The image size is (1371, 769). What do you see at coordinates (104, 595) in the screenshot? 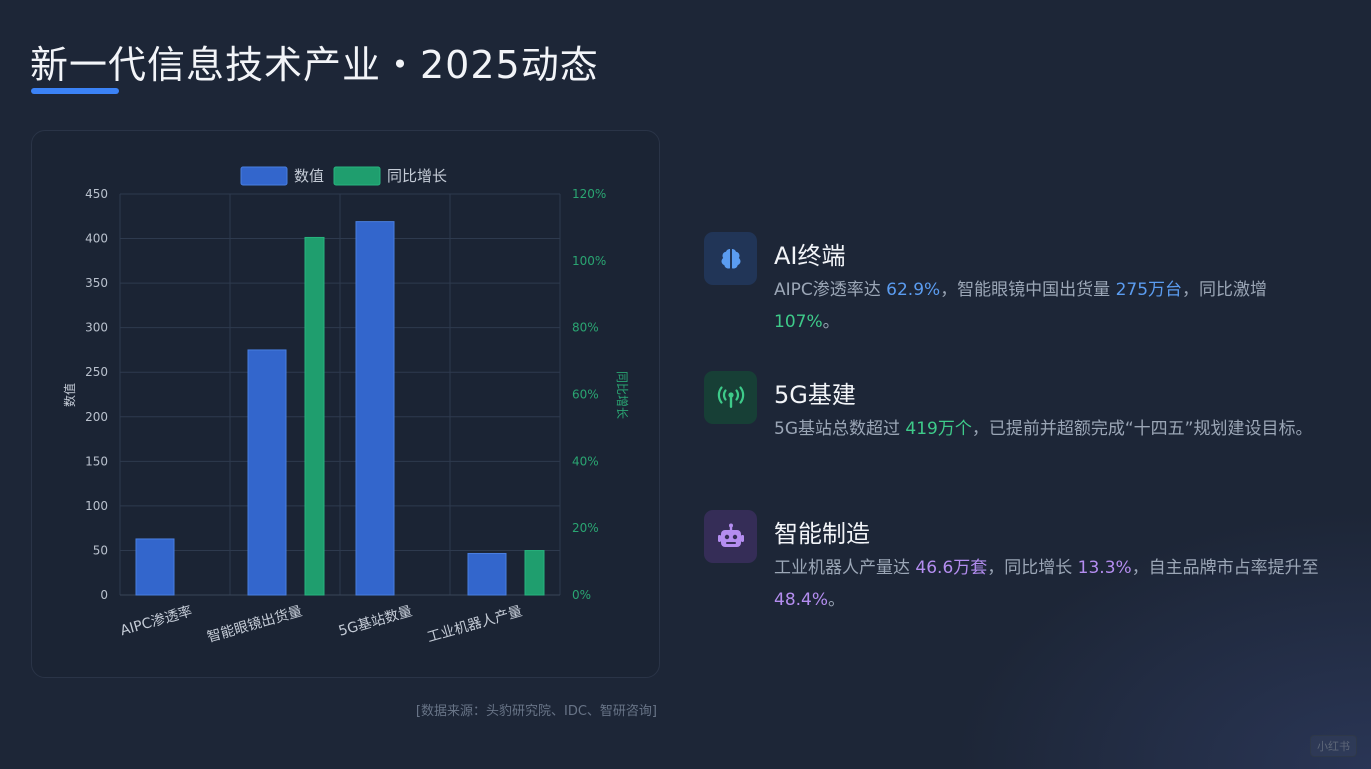
I see `y-tick-label: 0` at bounding box center [104, 595].